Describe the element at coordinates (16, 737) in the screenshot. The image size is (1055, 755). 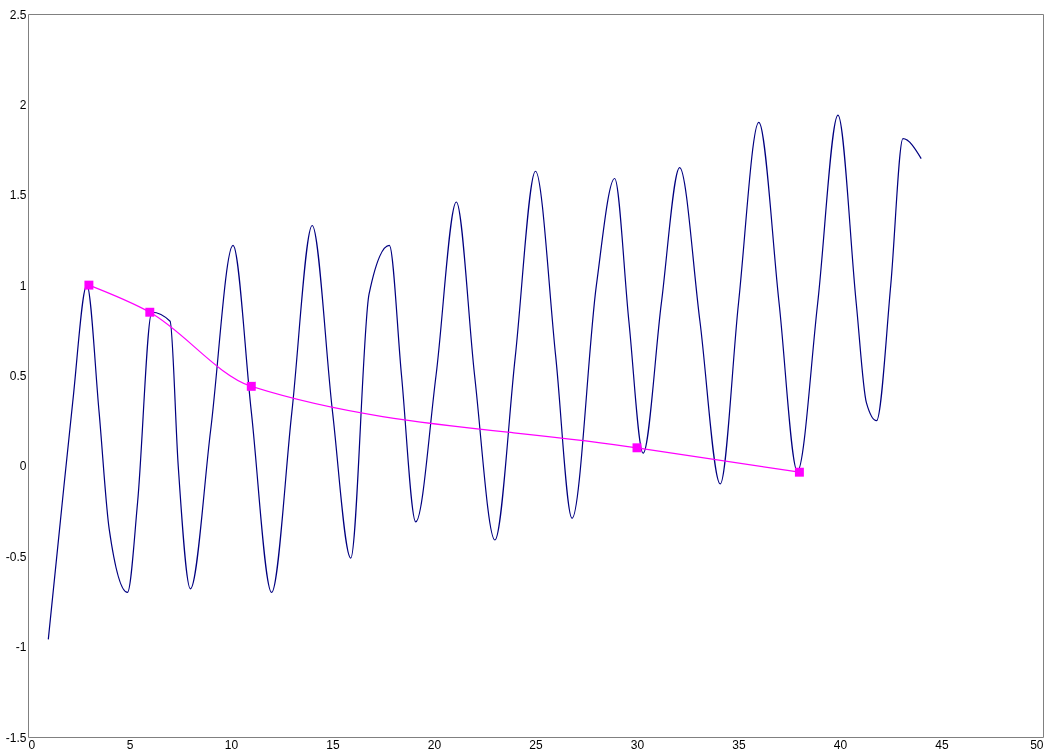
I see `y-tick-label: -1.5` at that location.